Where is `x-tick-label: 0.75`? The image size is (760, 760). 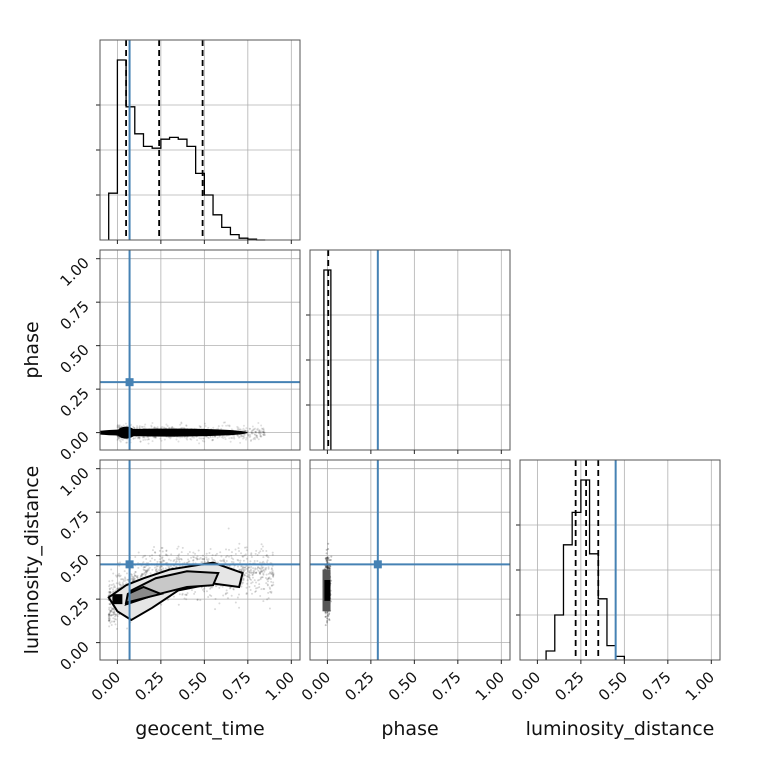
x-tick-label: 0.75 is located at coordinates (236, 686).